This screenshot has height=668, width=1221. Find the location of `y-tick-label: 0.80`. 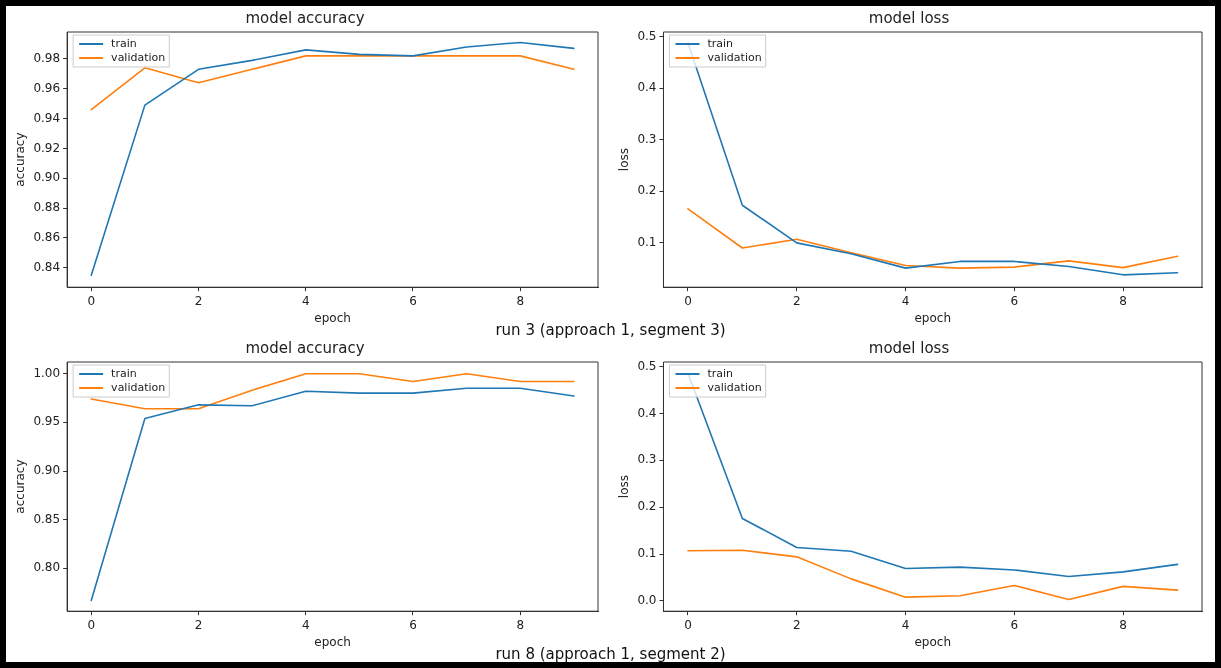

y-tick-label: 0.80 is located at coordinates (47, 567).